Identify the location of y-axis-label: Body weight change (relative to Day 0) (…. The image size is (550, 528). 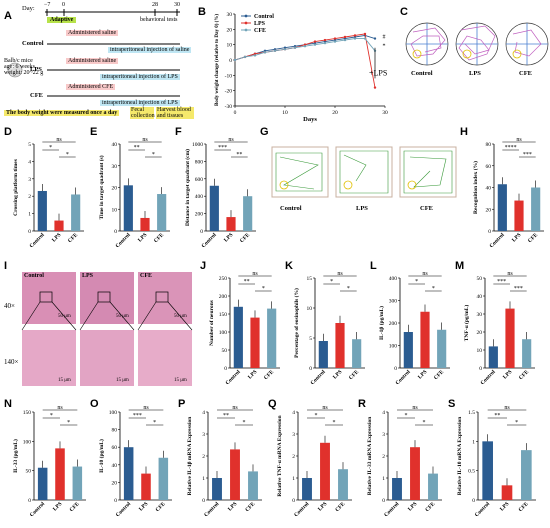
(217, 60).